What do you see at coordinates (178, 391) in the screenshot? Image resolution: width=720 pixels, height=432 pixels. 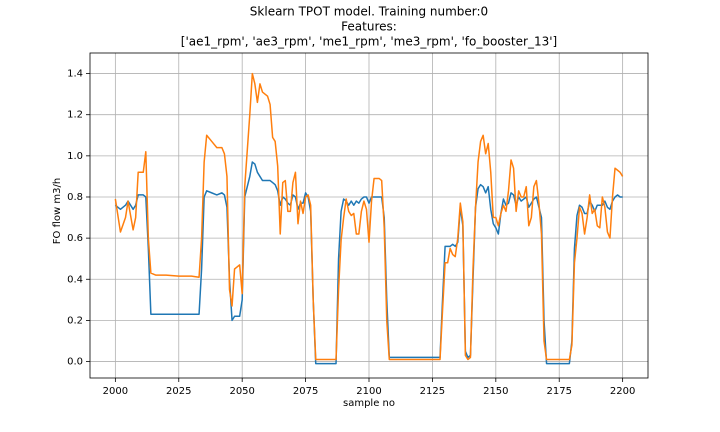 I see `x-tick-label: 2025` at bounding box center [178, 391].